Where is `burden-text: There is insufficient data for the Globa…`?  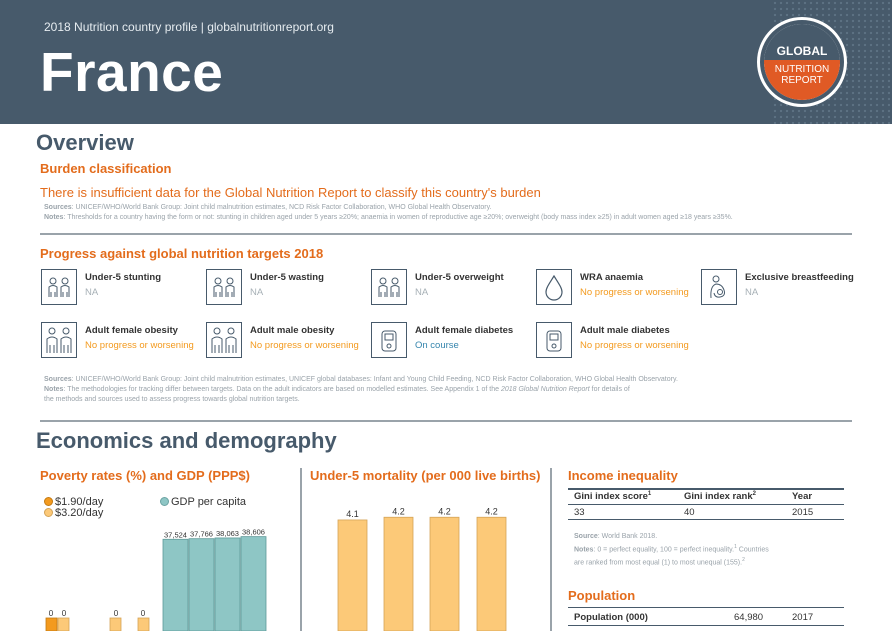
burden-text: There is insufficient data for the Globa… is located at coordinates (290, 192).